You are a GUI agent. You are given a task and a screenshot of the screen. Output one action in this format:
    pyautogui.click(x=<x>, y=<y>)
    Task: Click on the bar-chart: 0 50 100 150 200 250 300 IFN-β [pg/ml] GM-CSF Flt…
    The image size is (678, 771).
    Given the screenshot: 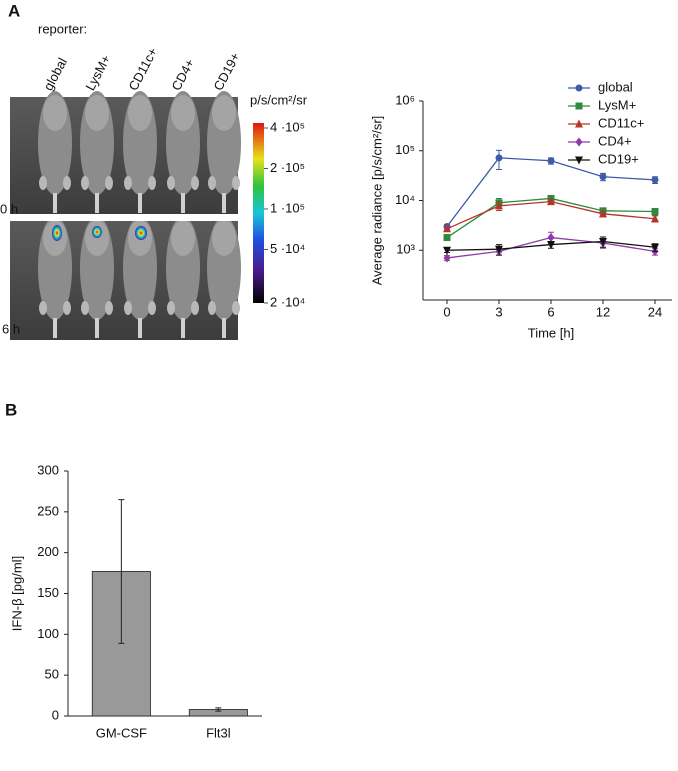 What is the action you would take?
    pyautogui.click(x=135, y=601)
    